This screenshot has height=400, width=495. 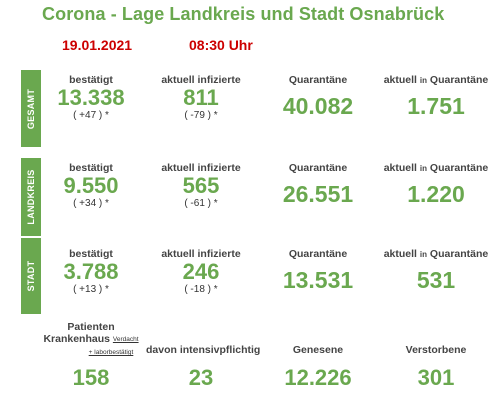 I want to click on intensive-care: davon intensivpflichtig, so click(x=203, y=350).